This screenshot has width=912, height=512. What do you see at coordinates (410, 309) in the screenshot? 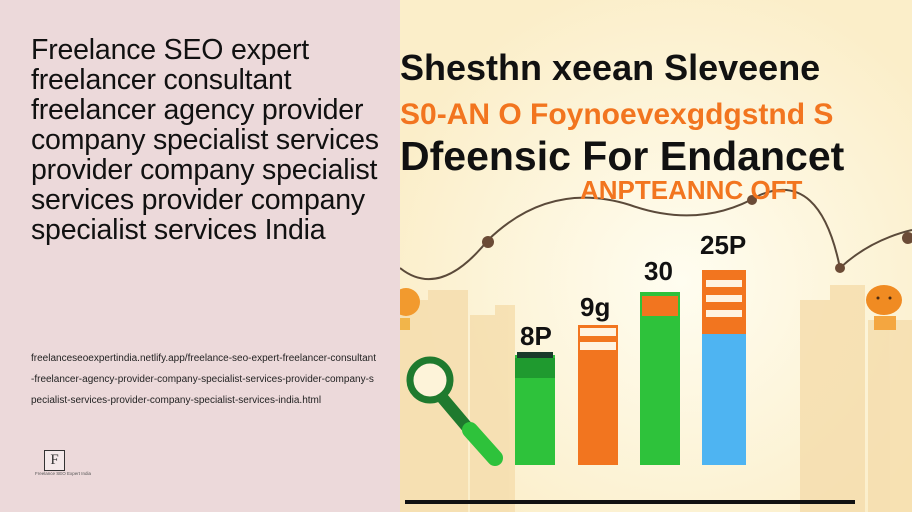
I see `lantern-left-icon` at bounding box center [410, 309].